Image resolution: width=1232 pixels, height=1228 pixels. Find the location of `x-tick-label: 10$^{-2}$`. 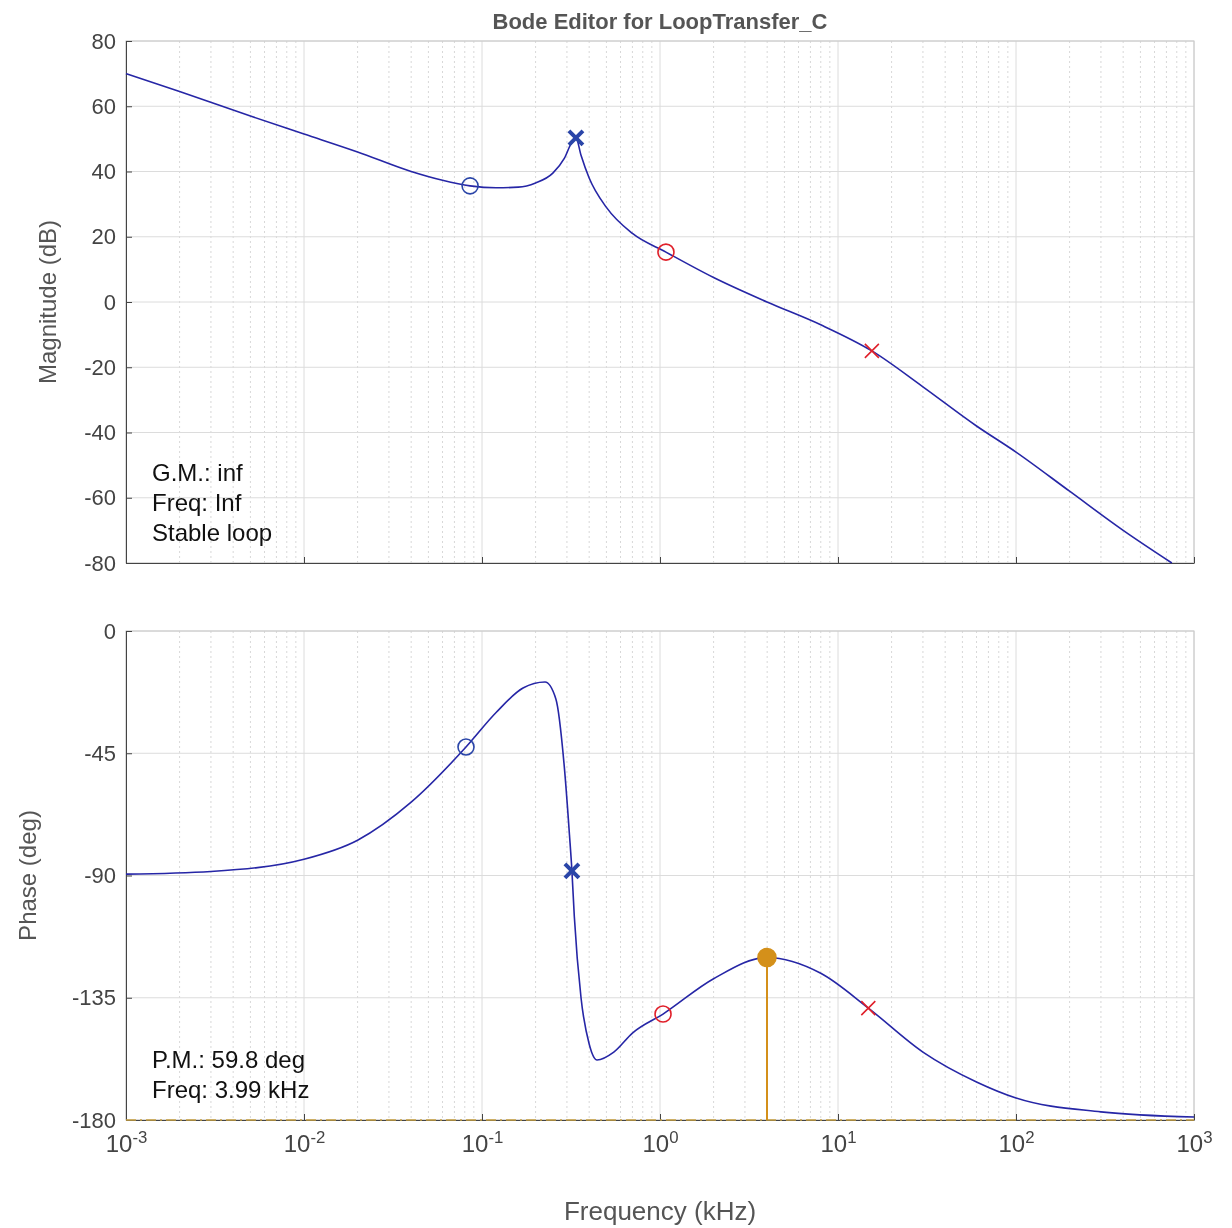

x-tick-label: 10$^{-2}$ is located at coordinates (304, 1142).